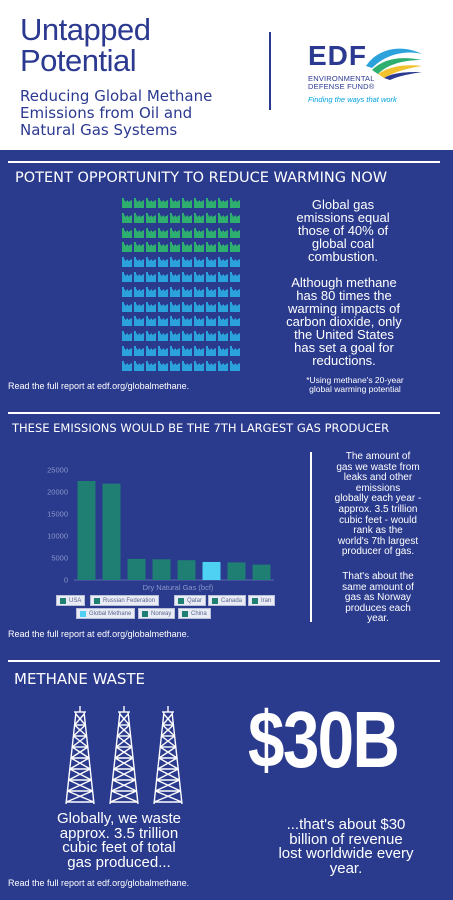 The height and width of the screenshot is (900, 453). Describe the element at coordinates (75, 600) in the screenshot. I see `legend-label: USA` at that location.